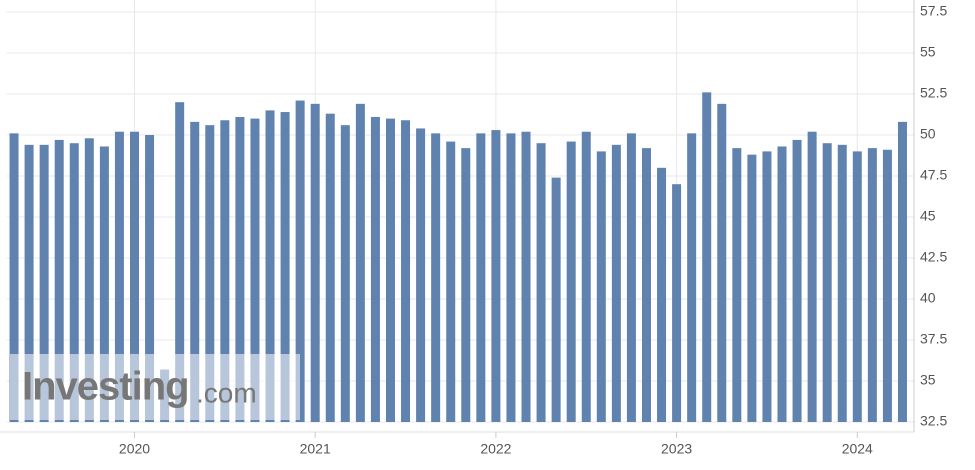 This screenshot has width=975, height=470. What do you see at coordinates (933, 93) in the screenshot?
I see `y-tick-label: 52.5` at bounding box center [933, 93].